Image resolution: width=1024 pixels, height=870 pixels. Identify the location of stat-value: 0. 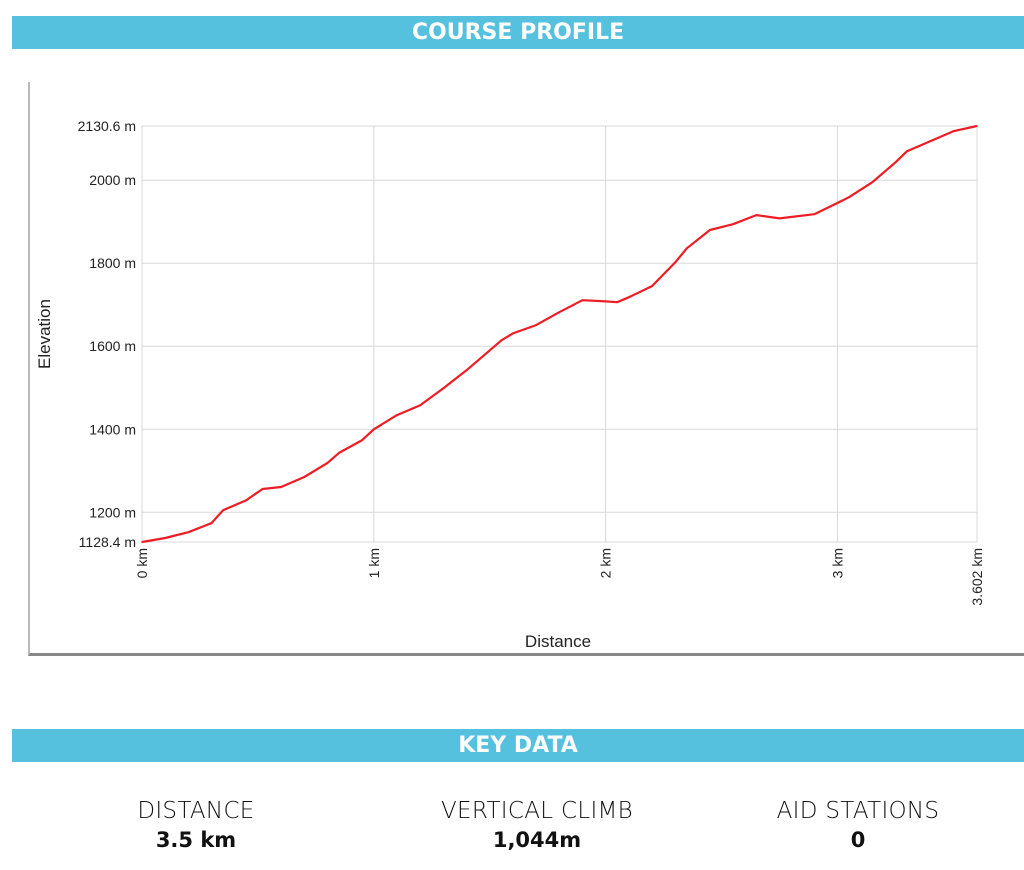
(858, 840).